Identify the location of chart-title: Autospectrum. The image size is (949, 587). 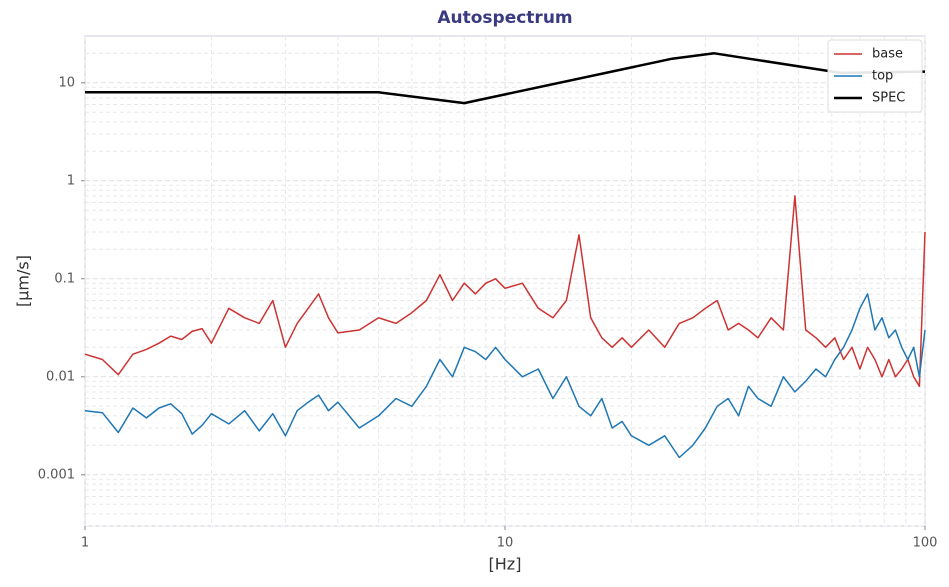
(504, 18).